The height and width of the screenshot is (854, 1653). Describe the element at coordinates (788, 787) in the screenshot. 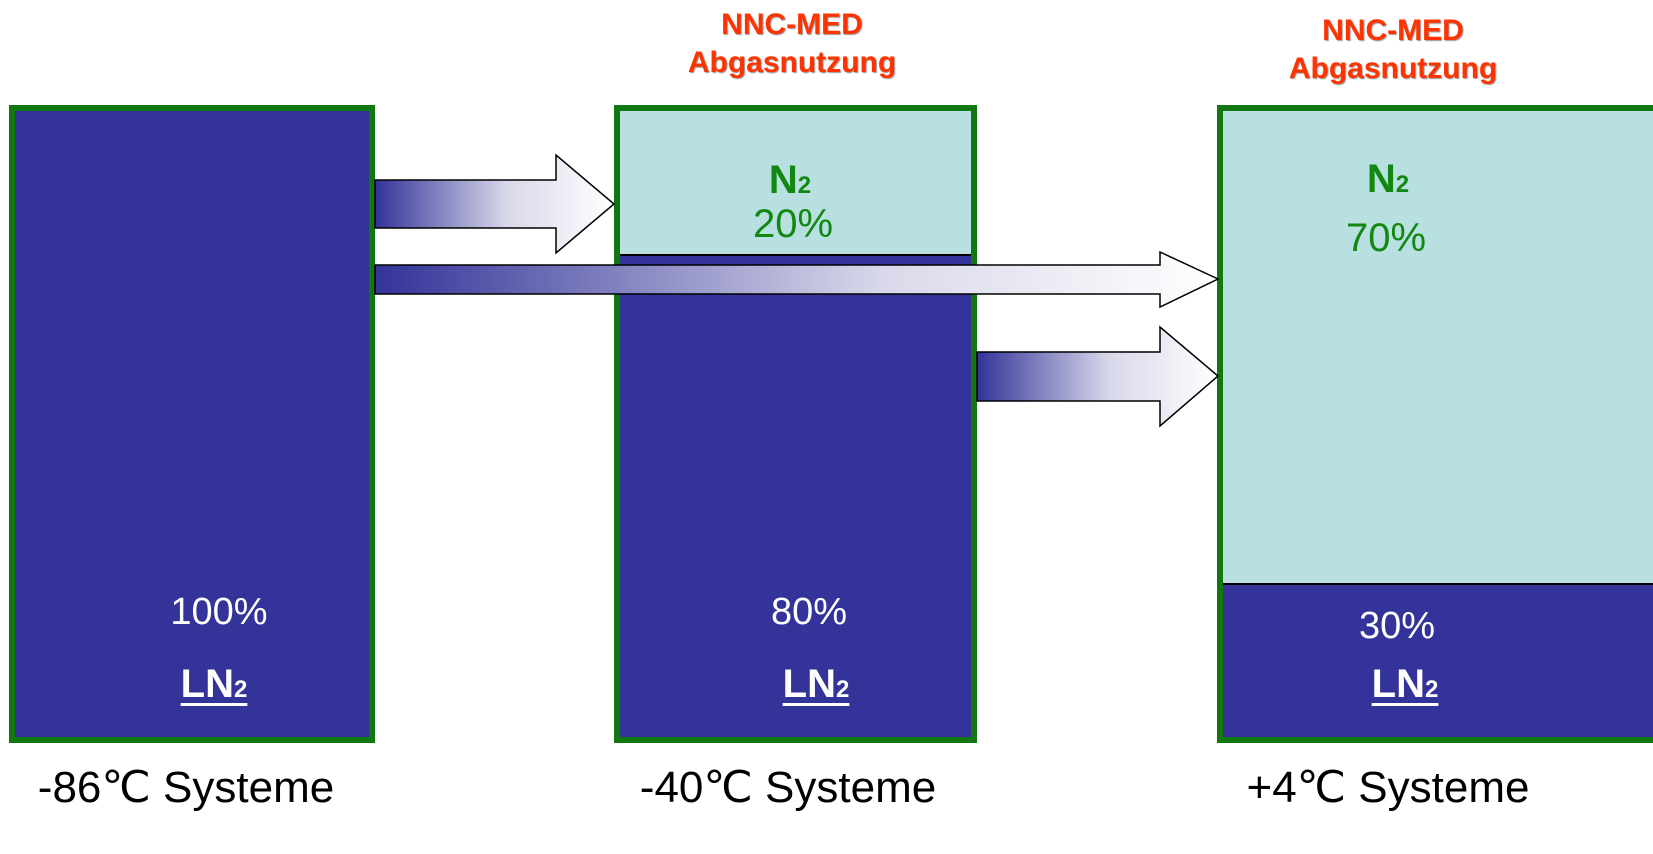

I see `column-2-system-label: -40℃ Systeme` at that location.